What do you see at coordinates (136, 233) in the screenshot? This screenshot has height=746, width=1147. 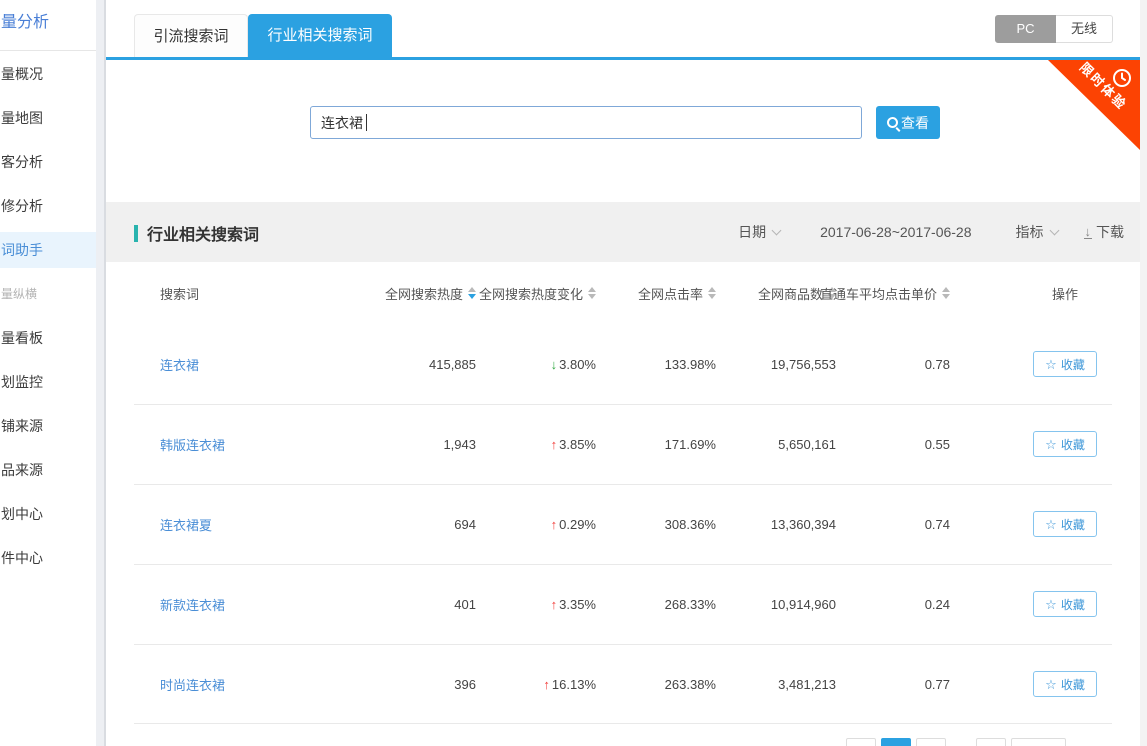 I see `title-accent-bar` at bounding box center [136, 233].